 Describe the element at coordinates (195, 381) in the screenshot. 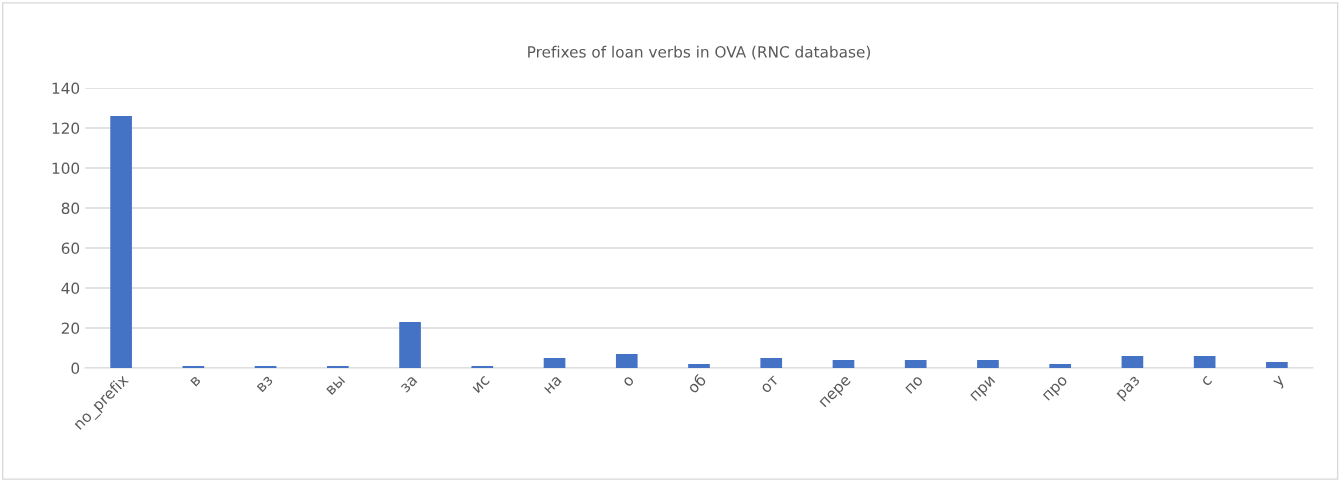

I see `x-tick-label: в` at that location.